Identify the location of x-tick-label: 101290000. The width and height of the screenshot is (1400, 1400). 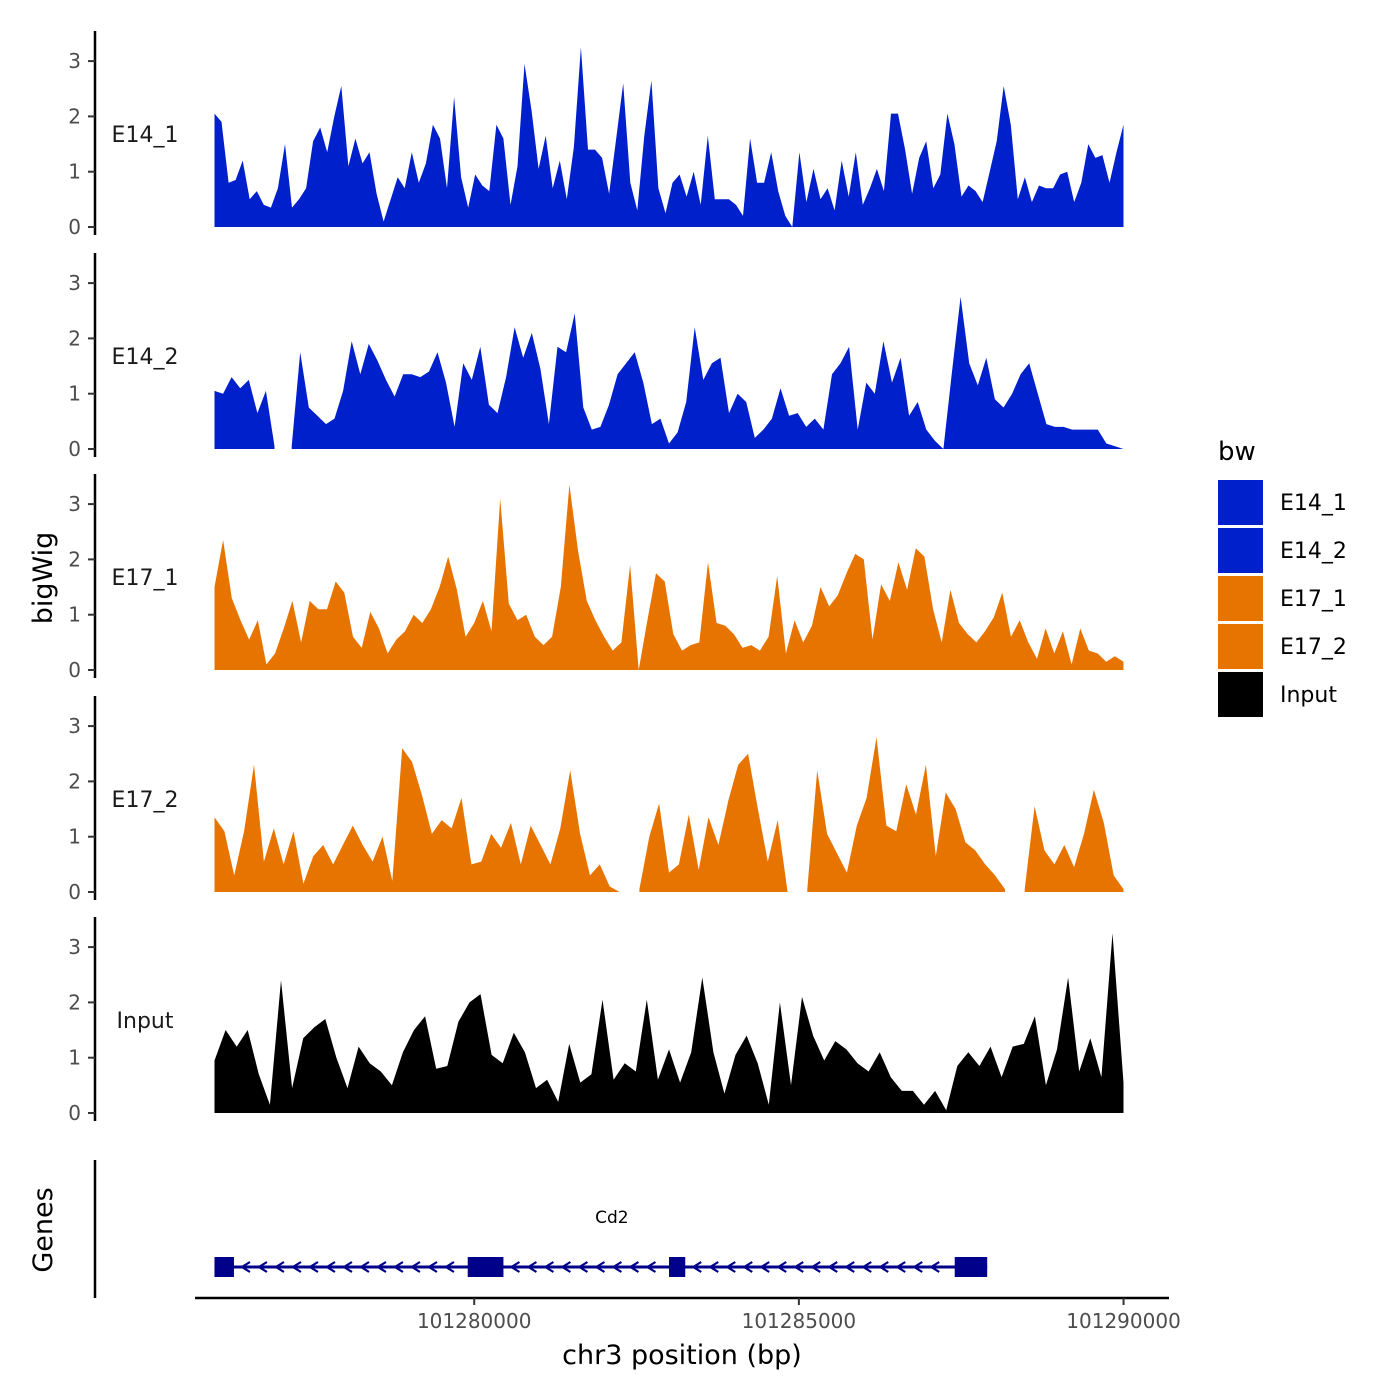
(1123, 1321).